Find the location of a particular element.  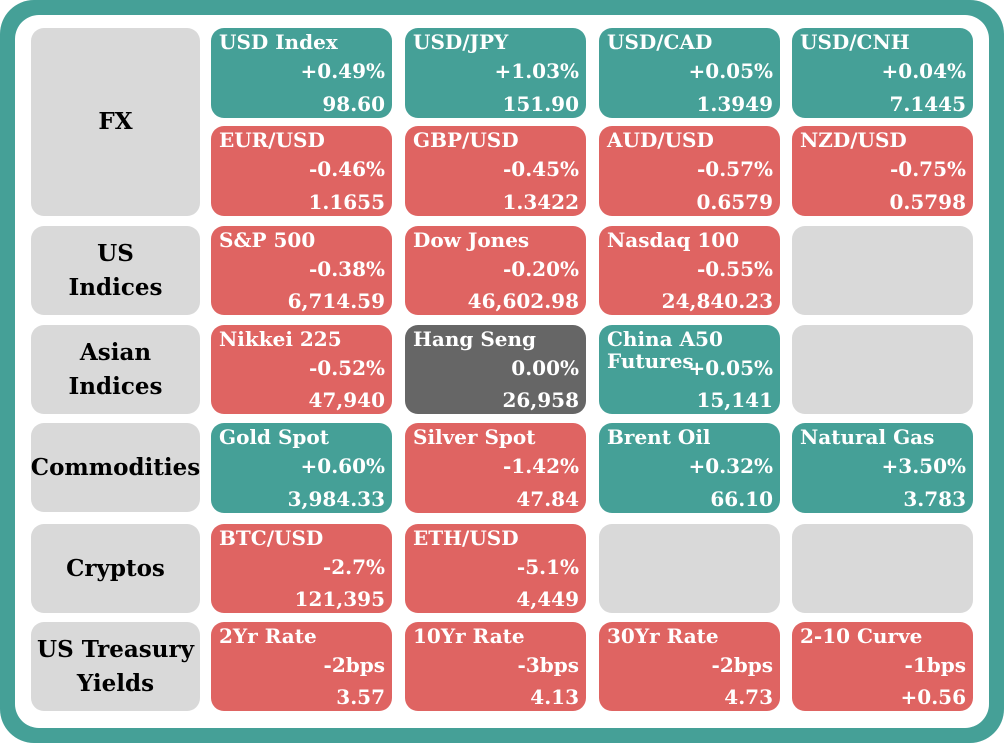

tile-gbp-usd: GBP/USD -0.45% 1.3422 is located at coordinates (495, 171).